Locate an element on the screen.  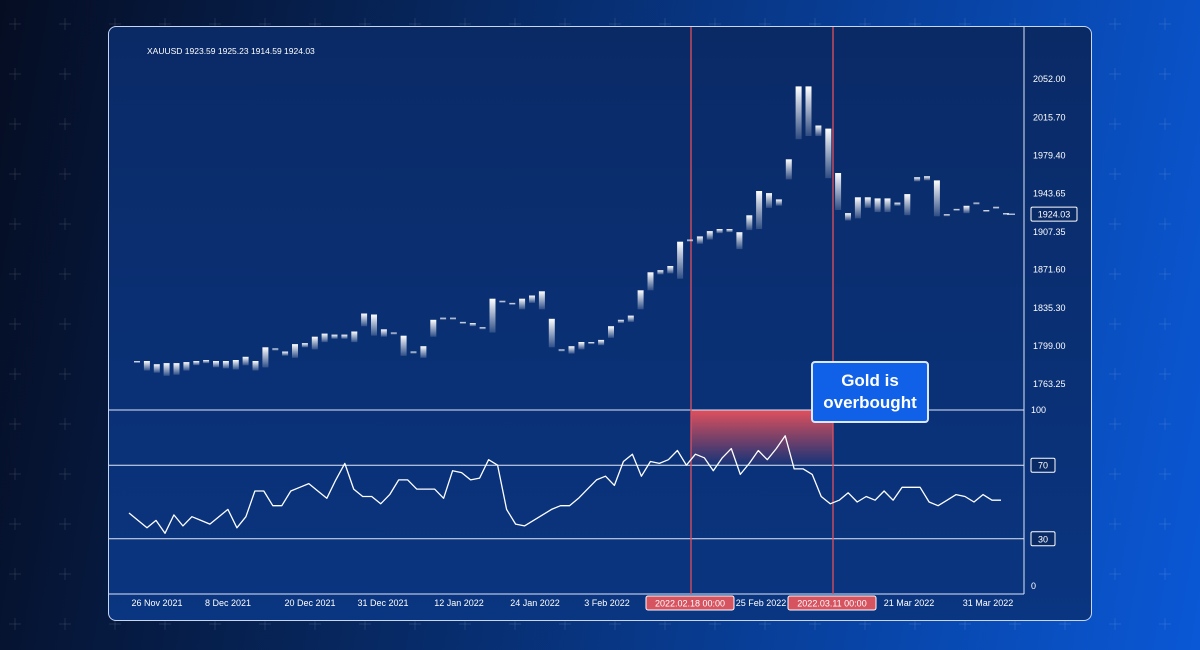
last-price-label: 1924.03 is located at coordinates (1054, 215).